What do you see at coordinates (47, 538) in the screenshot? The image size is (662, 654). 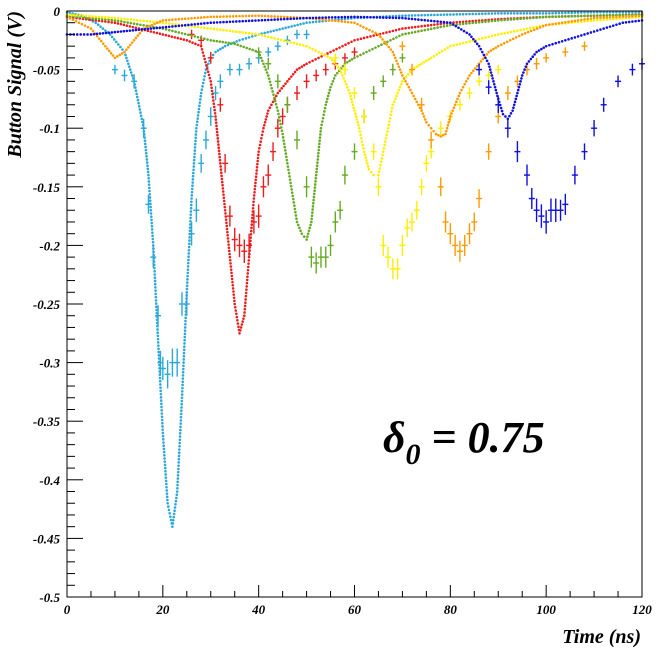 I see `y-tick-label: -0.45` at bounding box center [47, 538].